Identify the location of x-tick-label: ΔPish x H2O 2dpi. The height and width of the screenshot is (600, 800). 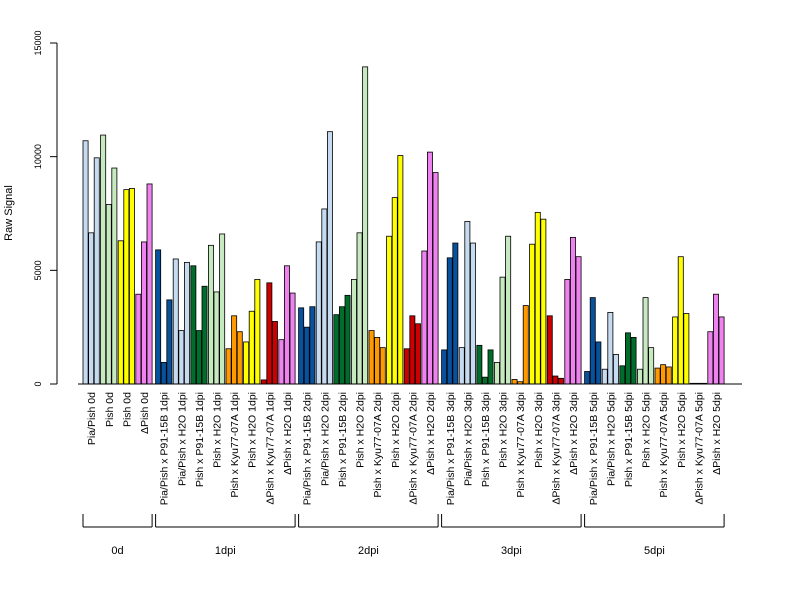
(431, 433).